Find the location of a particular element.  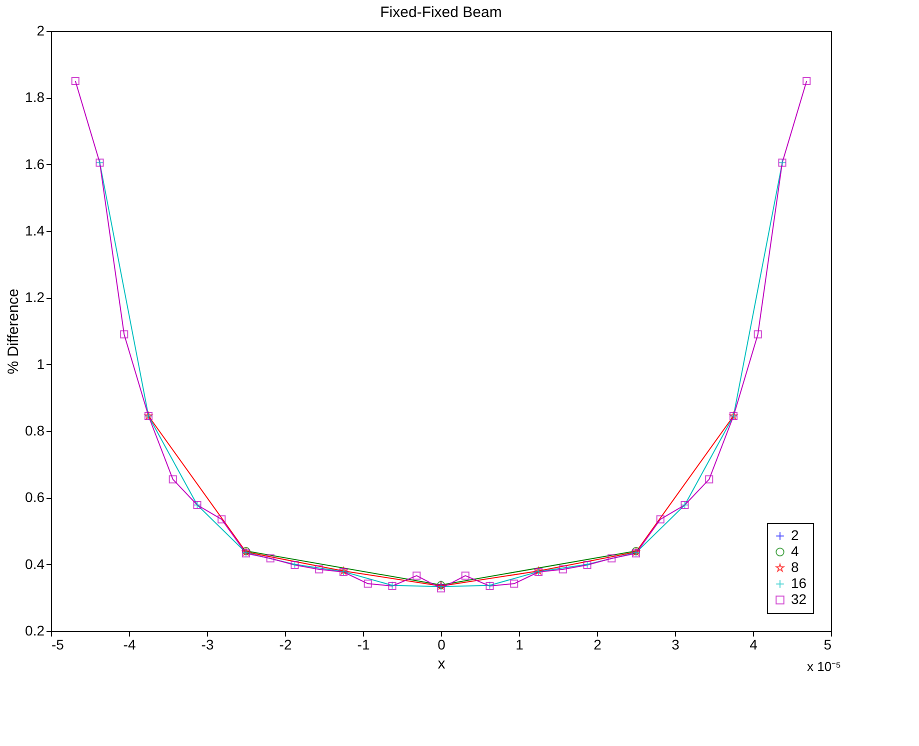

x-axis-title: x is located at coordinates (442, 664).